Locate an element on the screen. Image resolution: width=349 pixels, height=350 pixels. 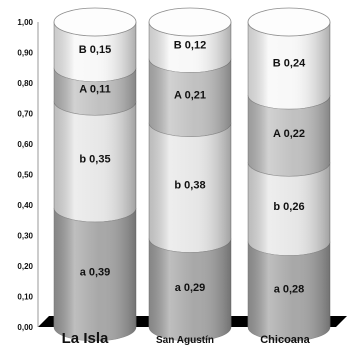
segment-data-label: a 0,29 is located at coordinates (190, 288).